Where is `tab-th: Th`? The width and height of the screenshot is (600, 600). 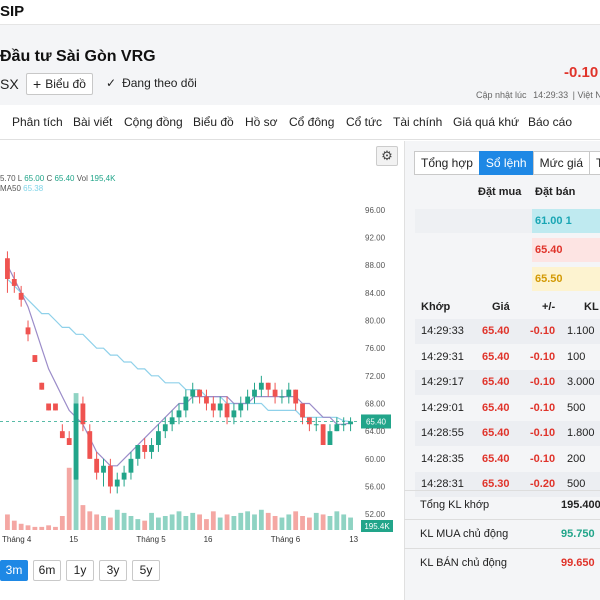
tab-th: Th is located at coordinates (594, 163).